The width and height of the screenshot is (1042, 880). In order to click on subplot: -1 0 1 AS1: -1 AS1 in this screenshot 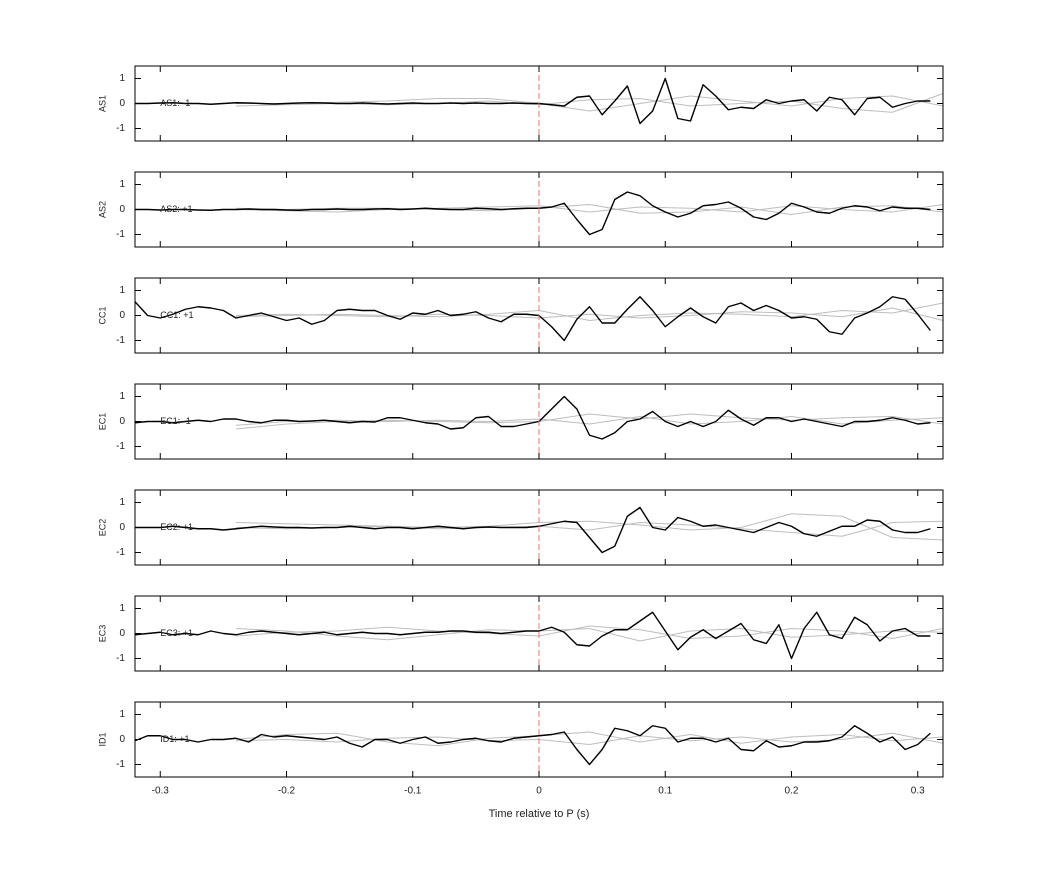, I will do `click(520, 103)`.